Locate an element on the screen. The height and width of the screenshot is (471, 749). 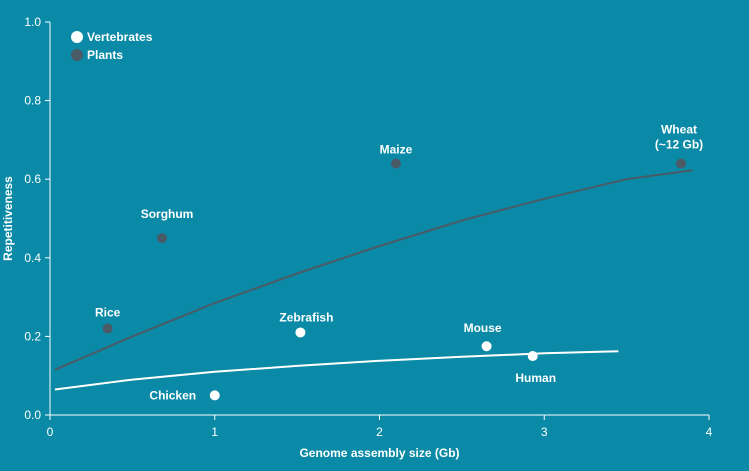
legend: Vertebrates Plants is located at coordinates (112, 46).